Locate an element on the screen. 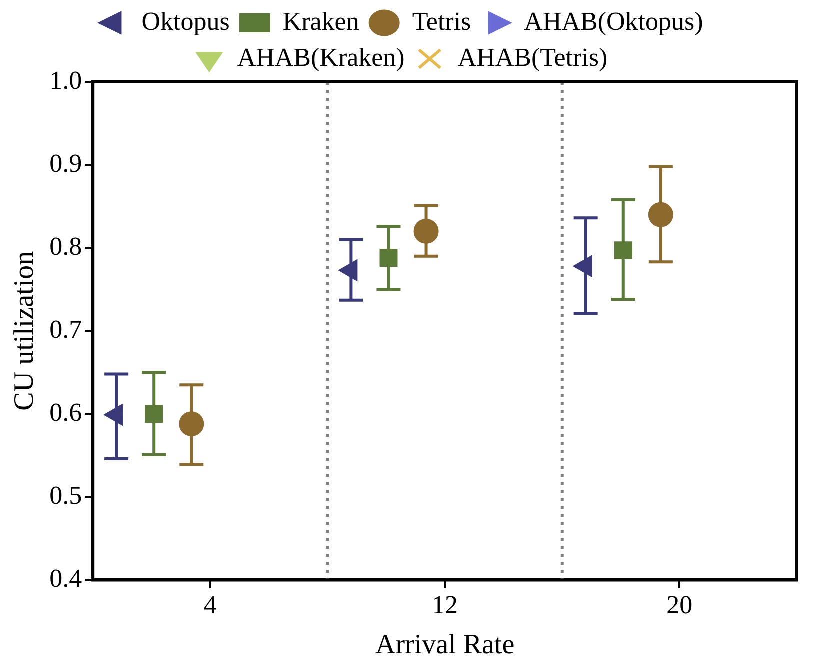 Image resolution: width=815 pixels, height=667 pixels. y-tick-label: 0.5 is located at coordinates (66, 495).